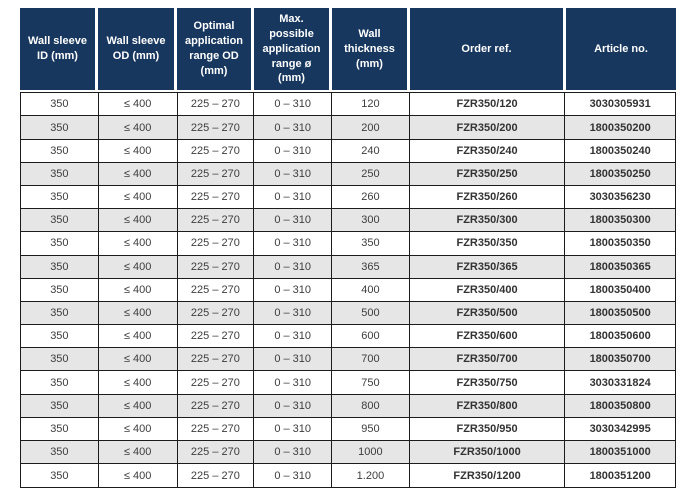 The height and width of the screenshot is (488, 693). I want to click on table-cell: FZR350/1000, so click(487, 453).